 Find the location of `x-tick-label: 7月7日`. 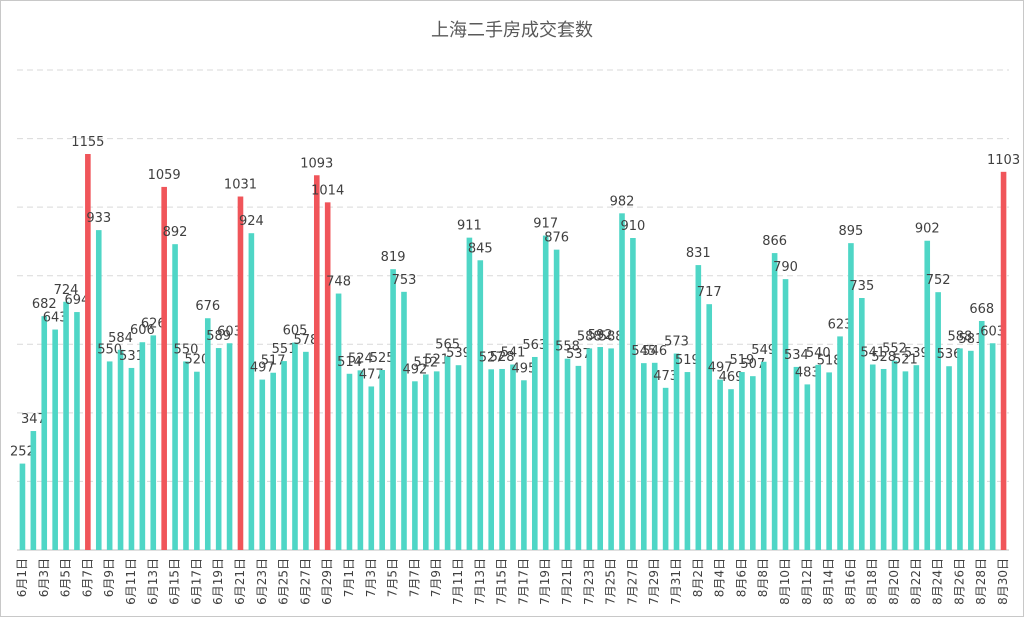

x-tick-label: 7月7日 is located at coordinates (414, 577).